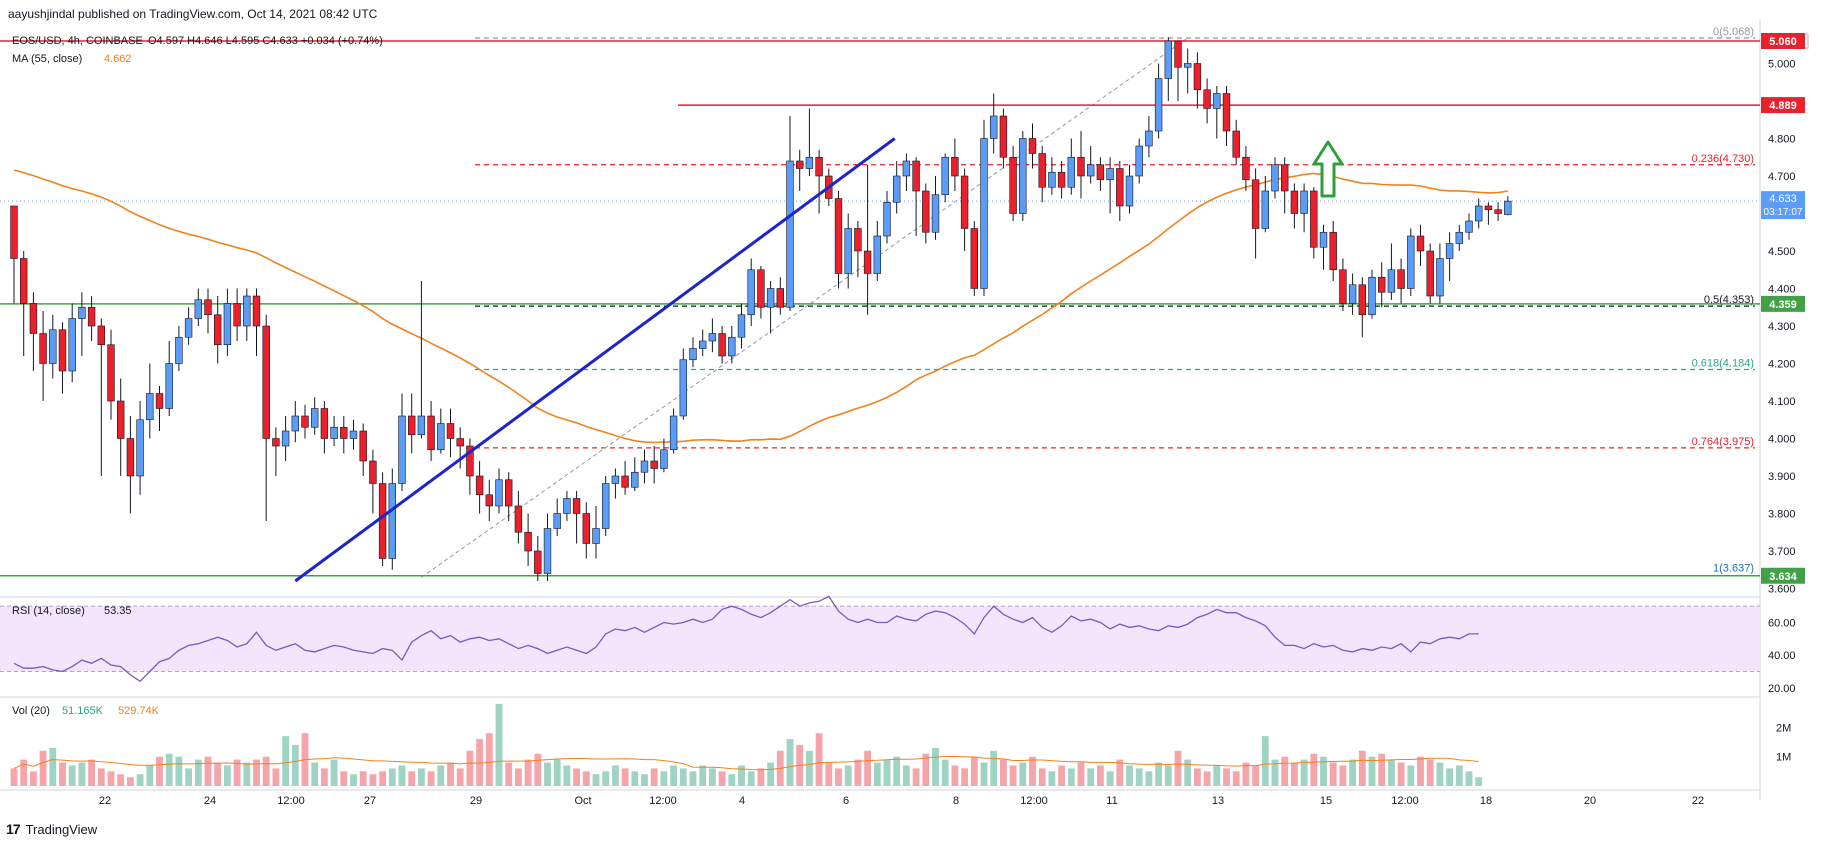 The image size is (1834, 848). Describe the element at coordinates (13, 829) in the screenshot. I see `tradingview-logo-icon: 17` at that location.